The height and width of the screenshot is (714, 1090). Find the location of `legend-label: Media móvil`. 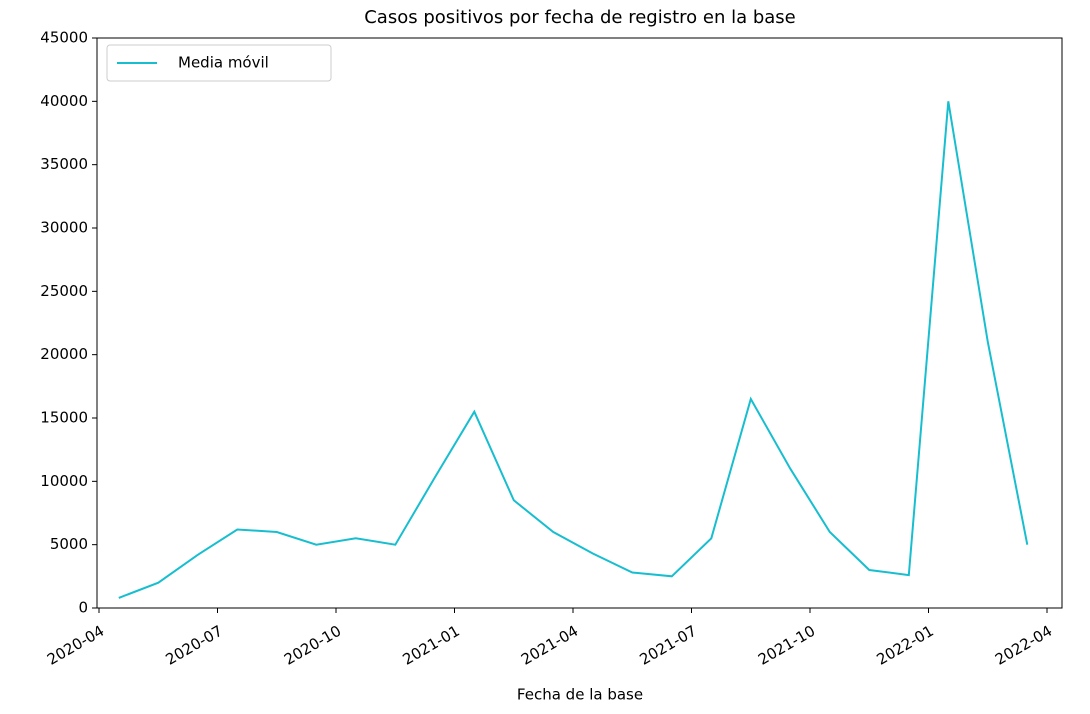

legend-label: Media móvil is located at coordinates (223, 63).